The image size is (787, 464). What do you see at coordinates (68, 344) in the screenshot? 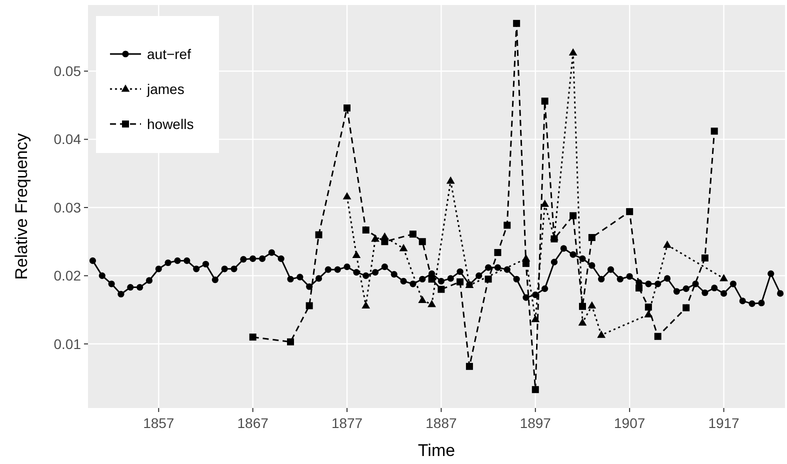
I see `y-tick-label: 0.01` at bounding box center [68, 344].